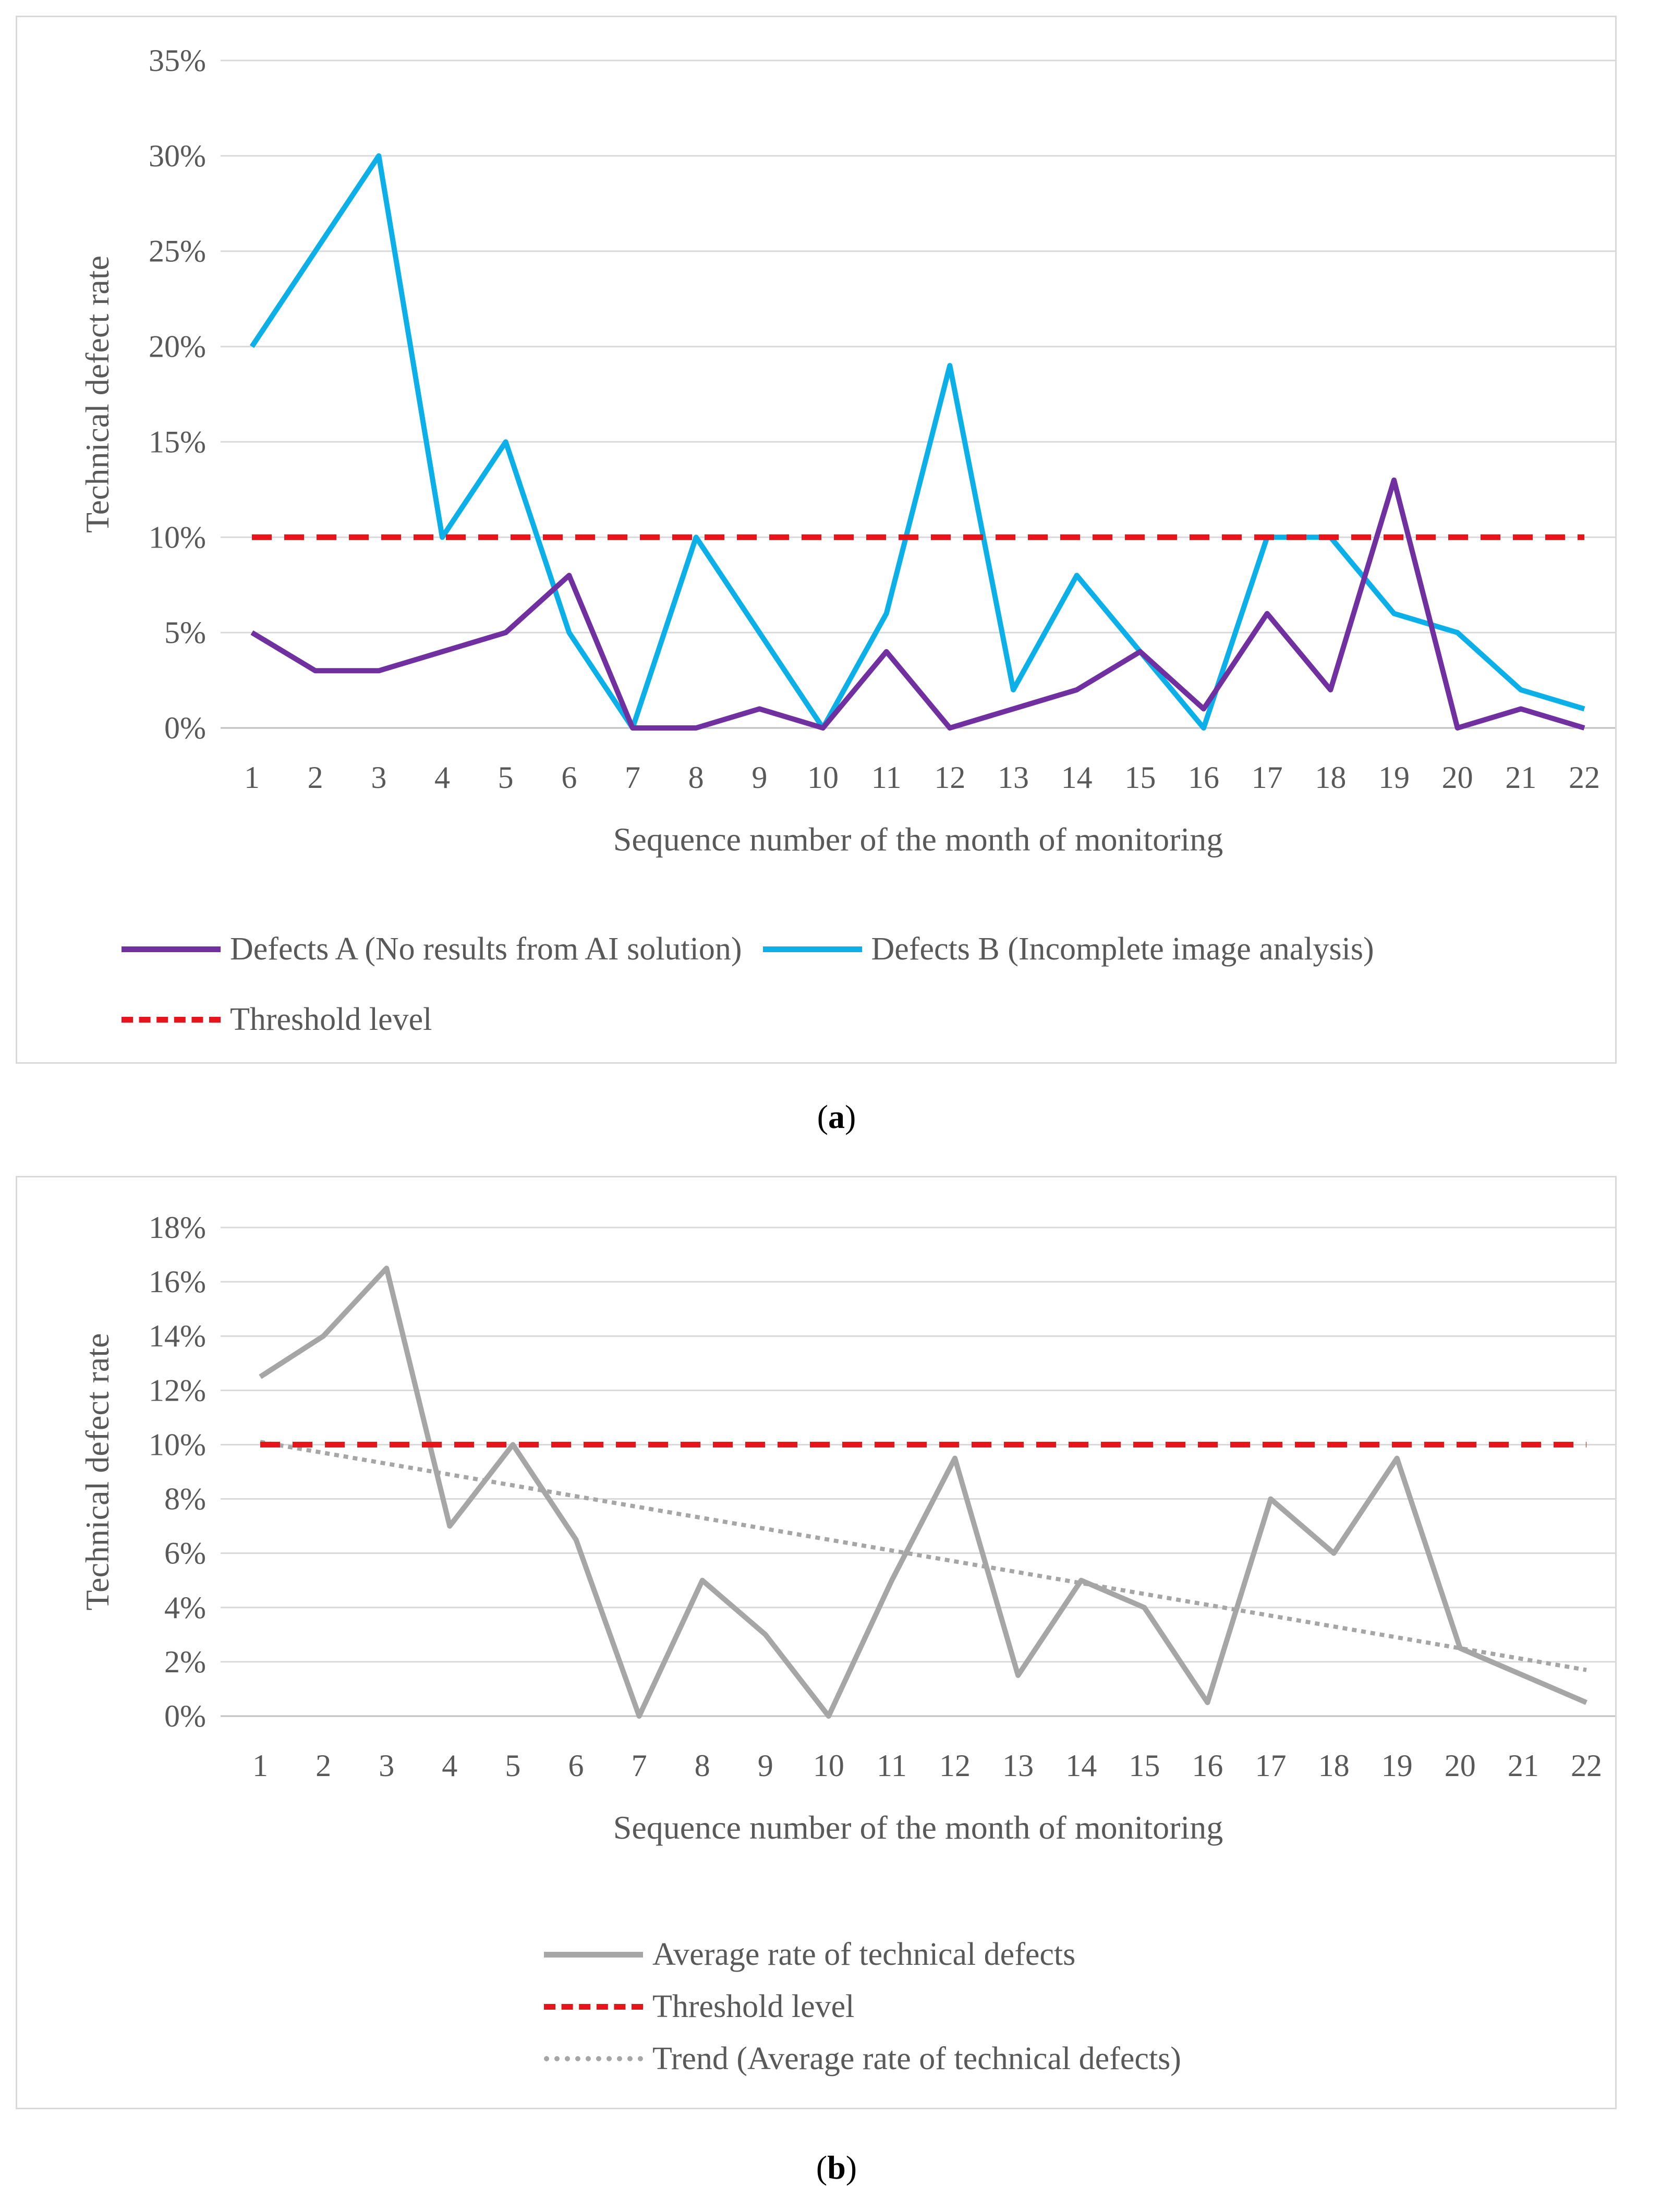  What do you see at coordinates (1330, 777) in the screenshot?
I see `chart-a-xtick-label: 18` at bounding box center [1330, 777].